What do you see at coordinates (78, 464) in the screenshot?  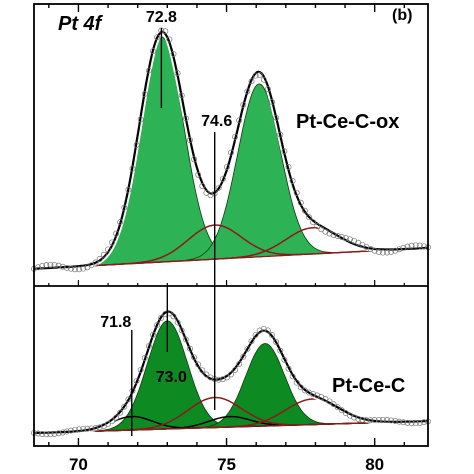 I see `x-tick-label: 70` at bounding box center [78, 464].